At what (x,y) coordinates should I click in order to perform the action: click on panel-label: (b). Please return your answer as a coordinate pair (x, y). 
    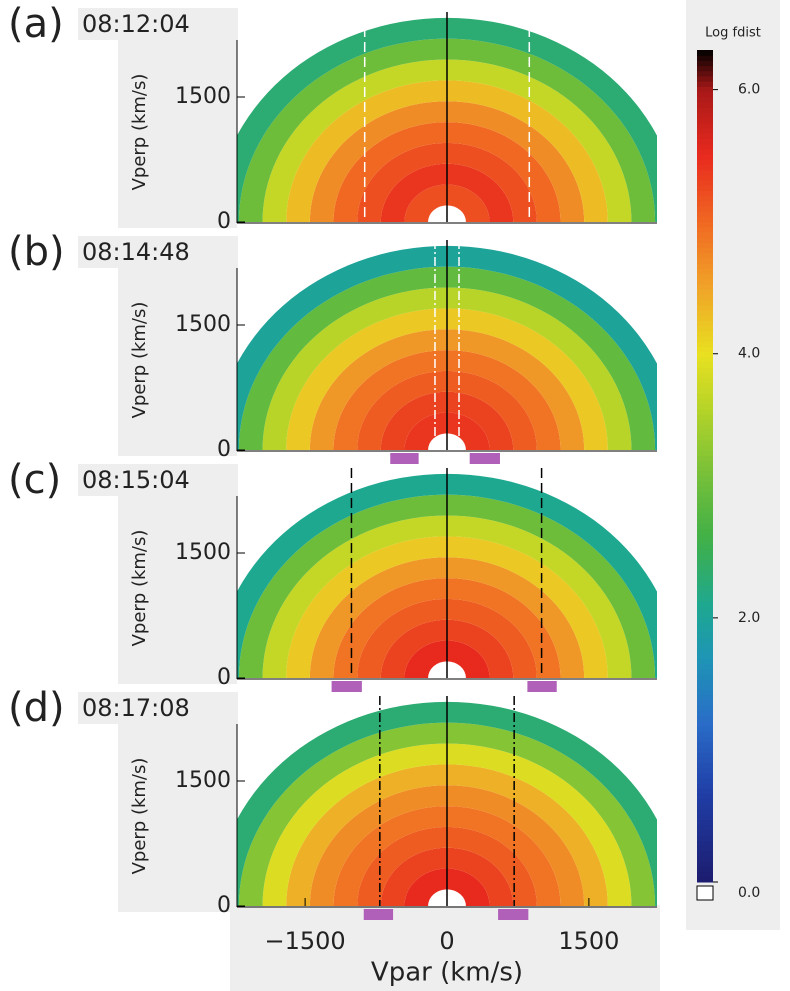
    Looking at the image, I should click on (36, 252).